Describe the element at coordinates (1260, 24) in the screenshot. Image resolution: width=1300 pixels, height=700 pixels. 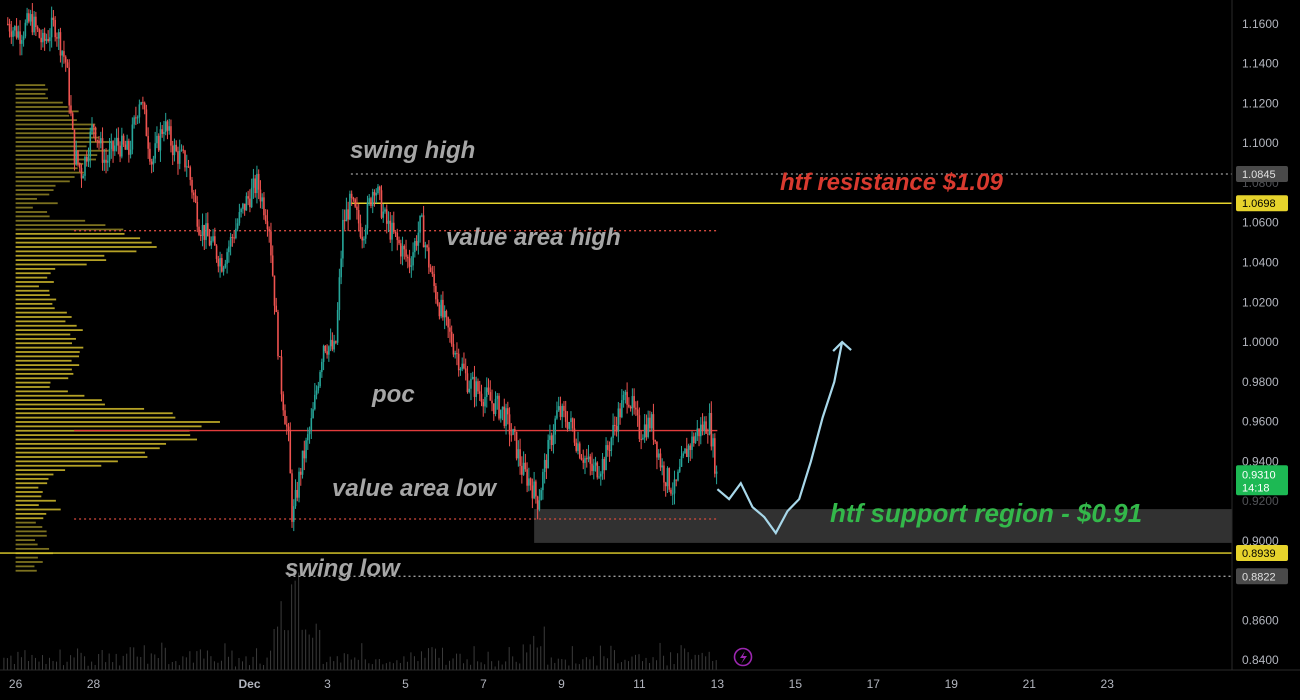
I see `price-tick-label: 1.1600` at that location.